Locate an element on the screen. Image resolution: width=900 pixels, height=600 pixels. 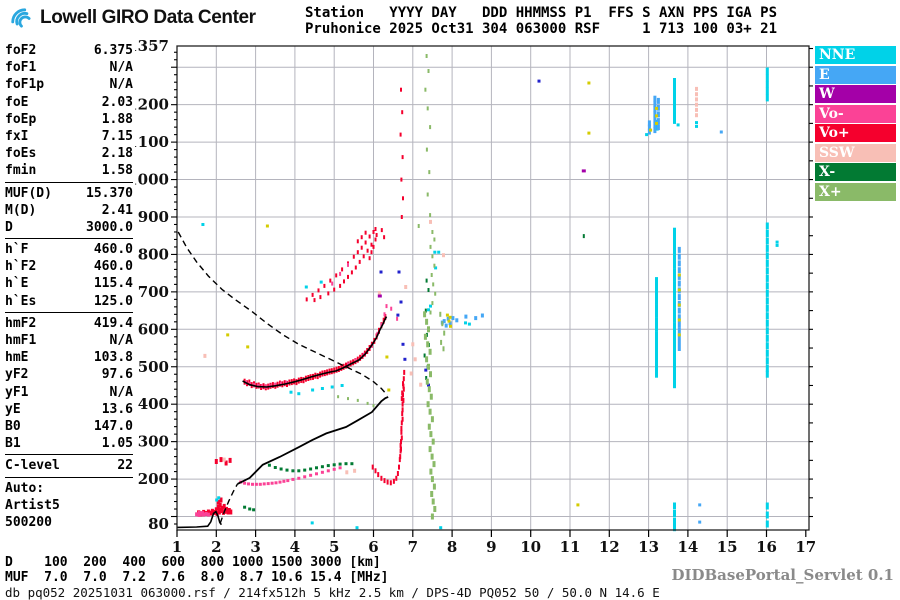
param-row-foEs: foEs 2.18 is located at coordinates (69, 154).